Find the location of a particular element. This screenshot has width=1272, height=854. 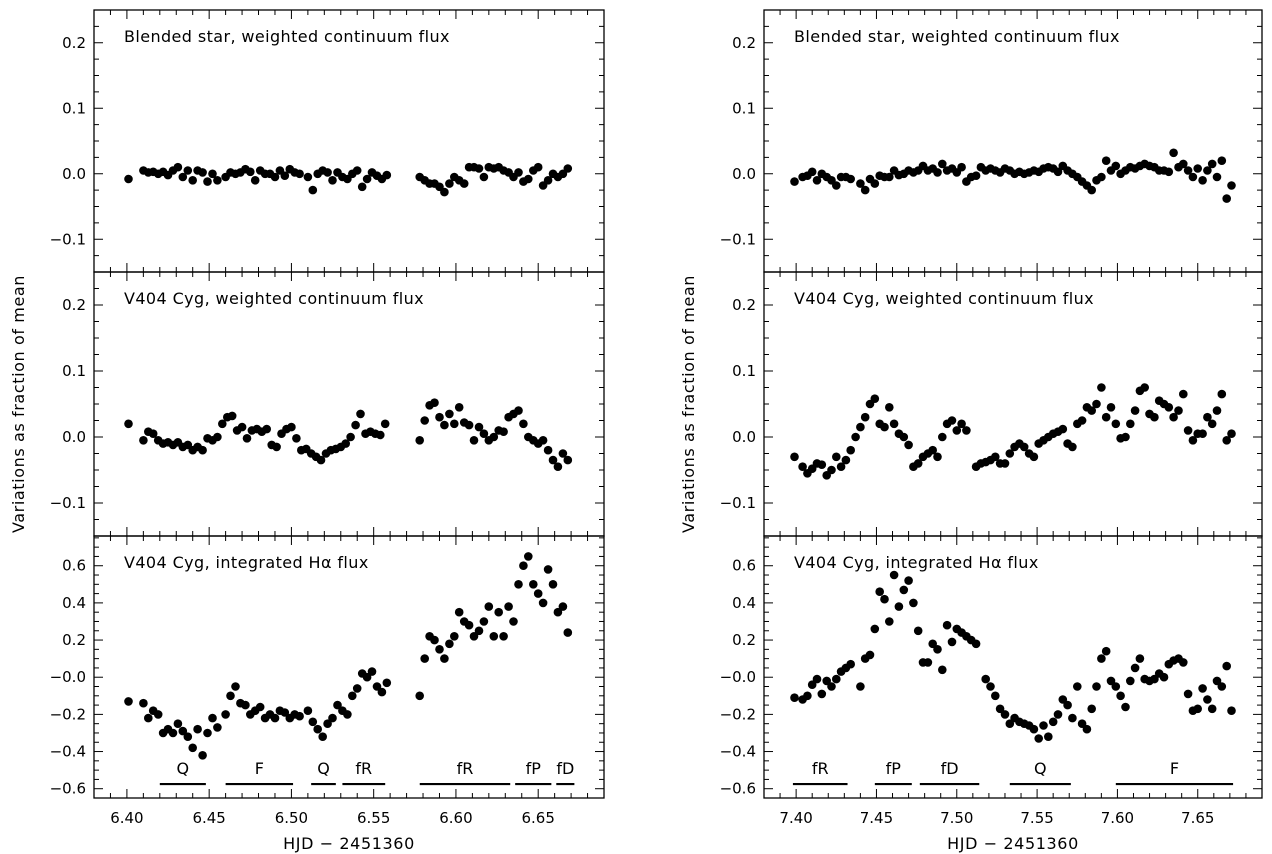

x-tick-label: 7.50 is located at coordinates (956, 818).